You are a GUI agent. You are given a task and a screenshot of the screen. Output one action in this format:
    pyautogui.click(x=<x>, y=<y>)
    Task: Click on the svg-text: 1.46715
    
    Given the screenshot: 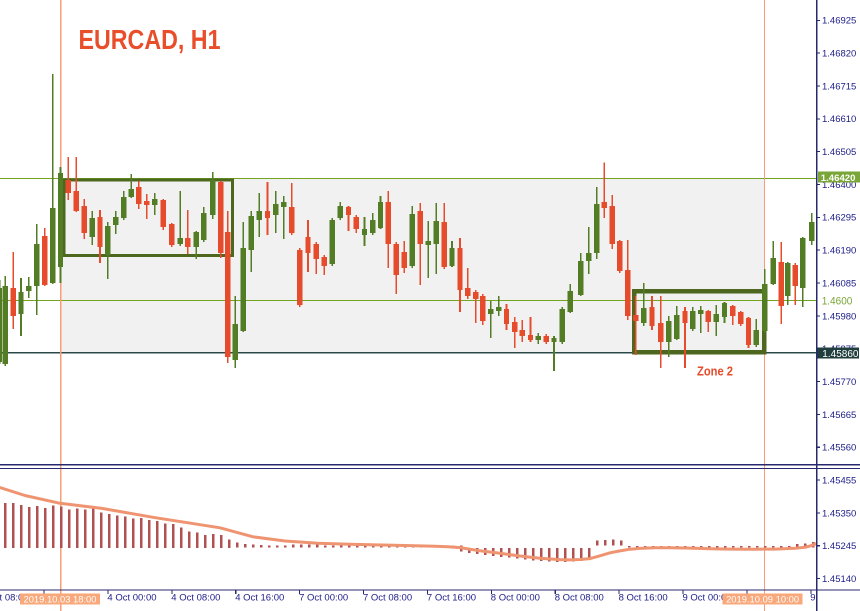 What is the action you would take?
    pyautogui.click(x=839, y=86)
    